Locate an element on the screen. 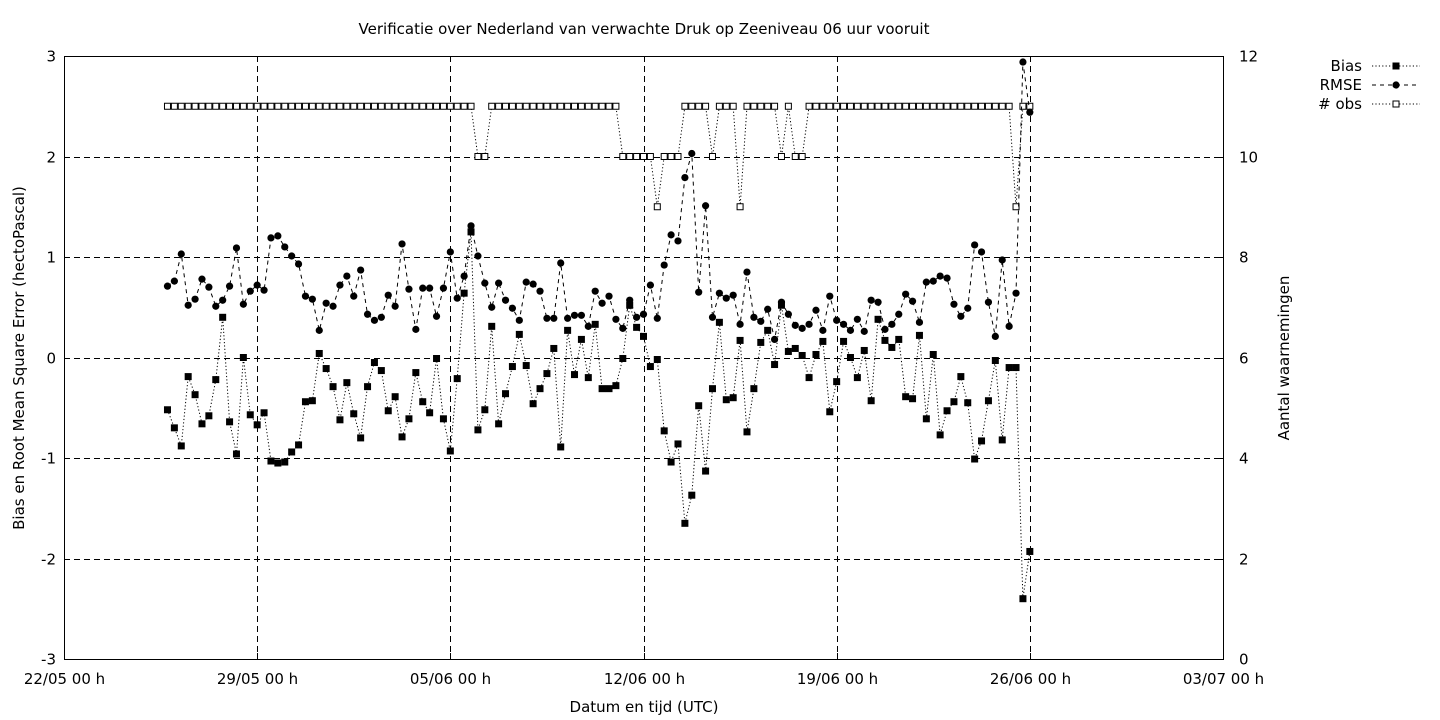 This screenshot has width=1440, height=720. y2-tick-label: 12 is located at coordinates (1248, 57).